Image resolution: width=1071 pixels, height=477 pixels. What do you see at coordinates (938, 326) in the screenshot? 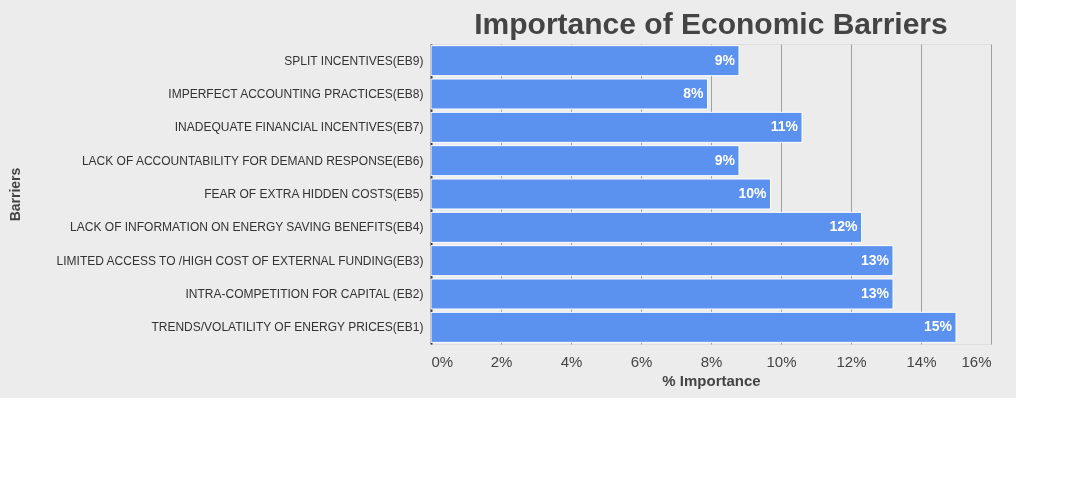
I see `data-label: 15%` at bounding box center [938, 326].